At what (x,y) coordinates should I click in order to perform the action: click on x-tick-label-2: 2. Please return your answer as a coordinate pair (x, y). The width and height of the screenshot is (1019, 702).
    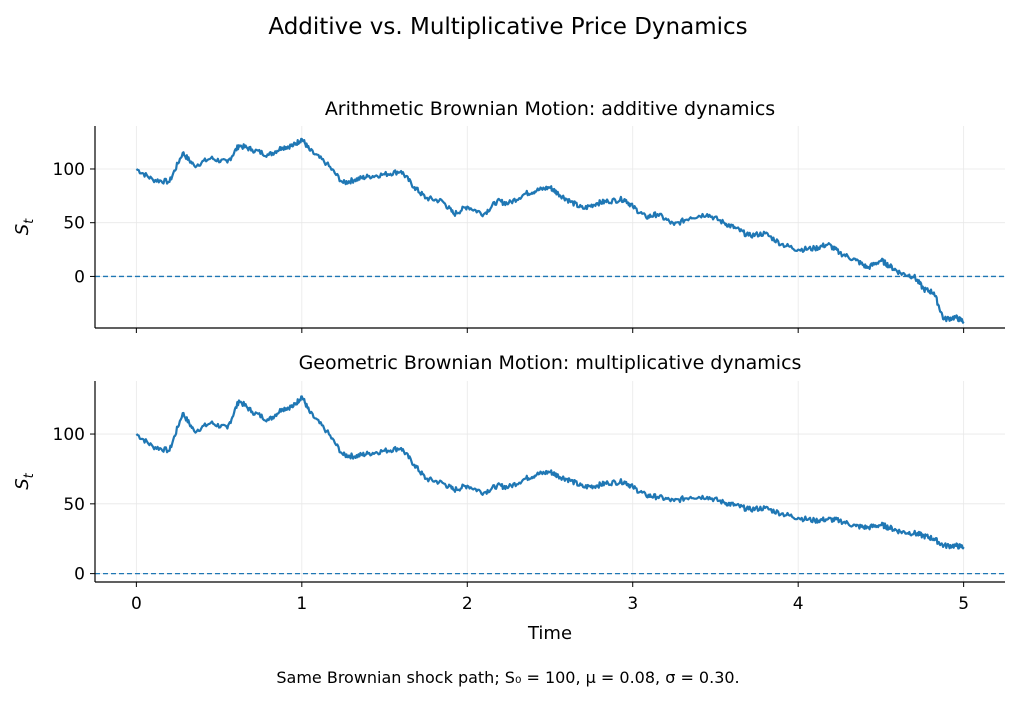
    Looking at the image, I should click on (467, 604).